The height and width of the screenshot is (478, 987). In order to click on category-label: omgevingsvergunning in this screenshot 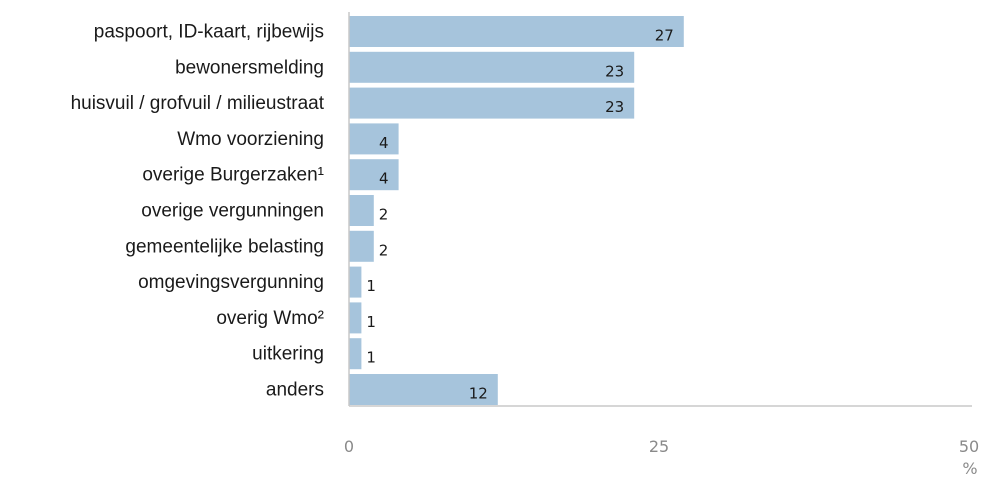, I will do `click(231, 282)`.